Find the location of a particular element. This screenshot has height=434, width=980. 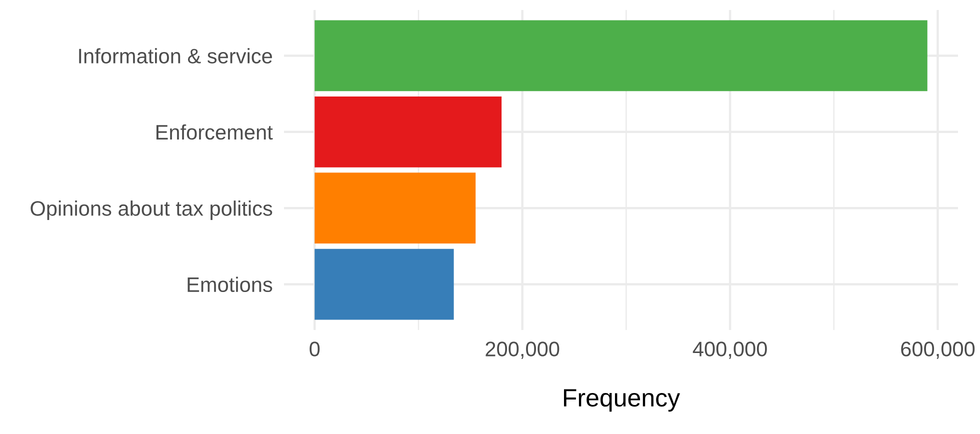

x-tick-label: 600,000 is located at coordinates (938, 350).